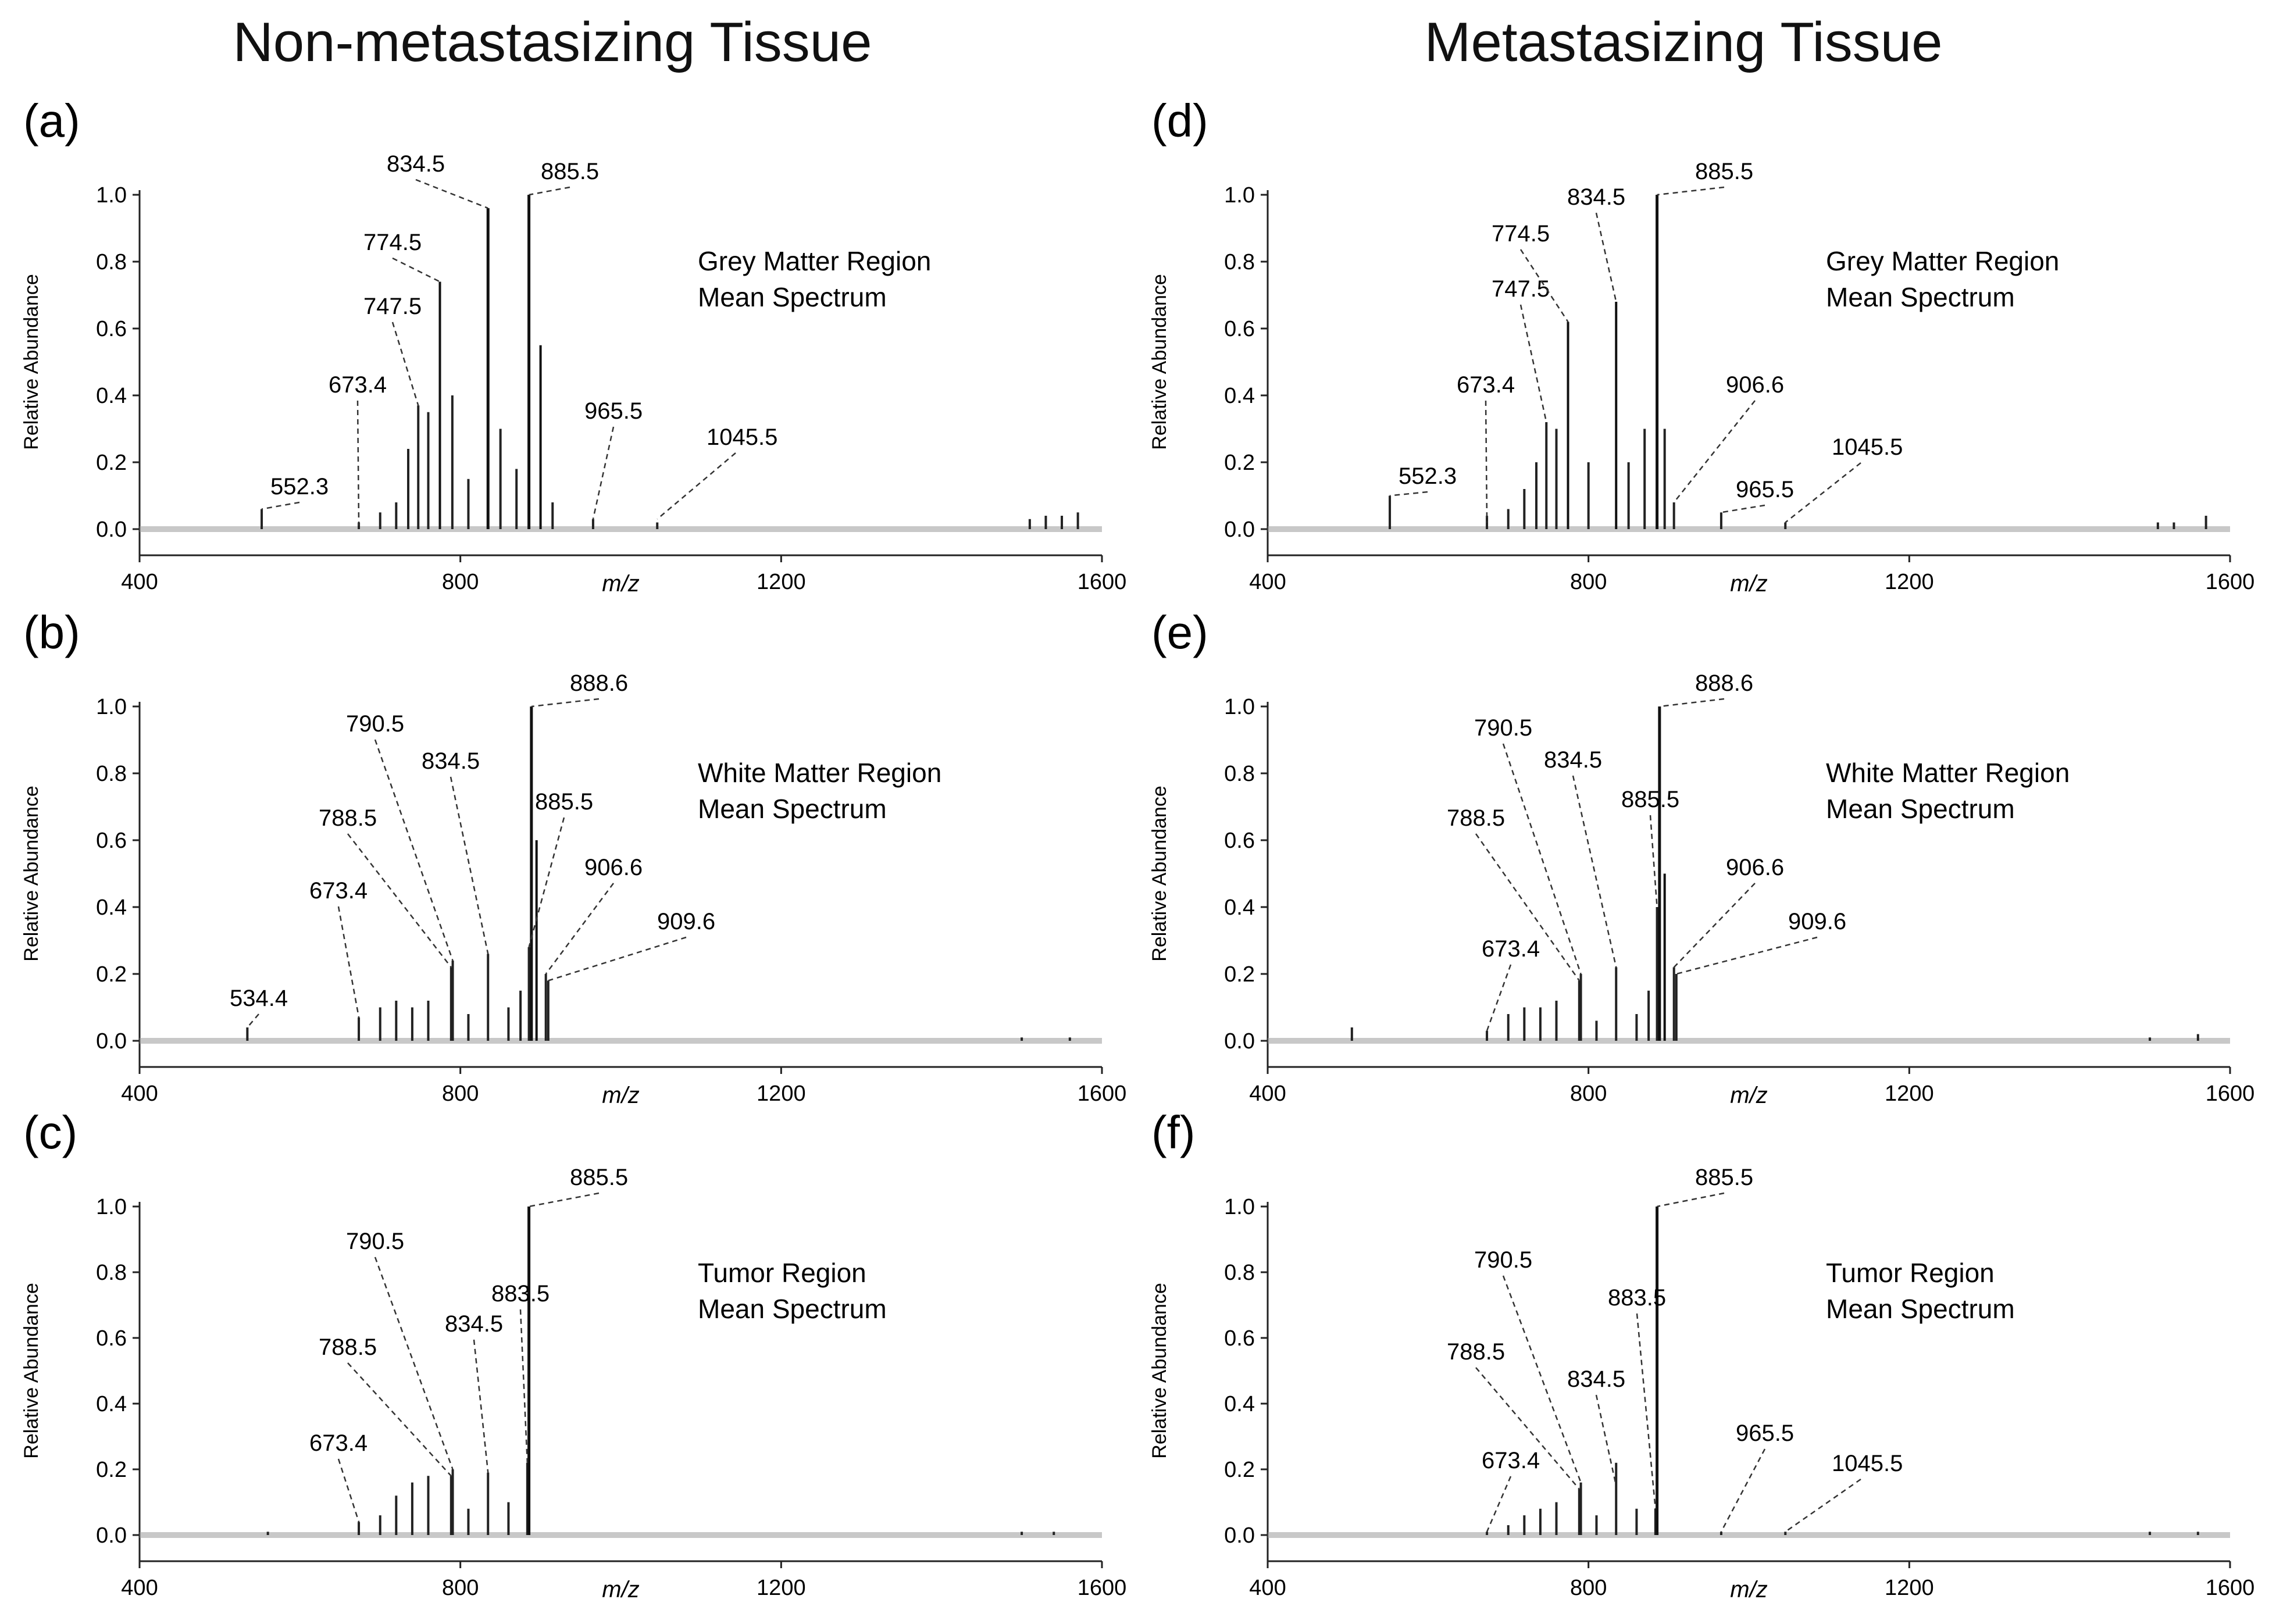  I want to click on region-title-line: White Matter Region, so click(1948, 773).